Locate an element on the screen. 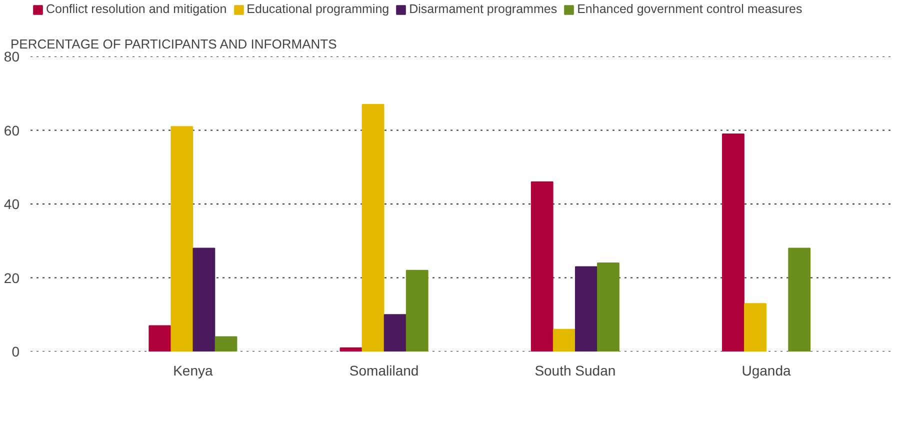 The width and height of the screenshot is (908, 421). x-tick-label: South Sudan is located at coordinates (575, 370).